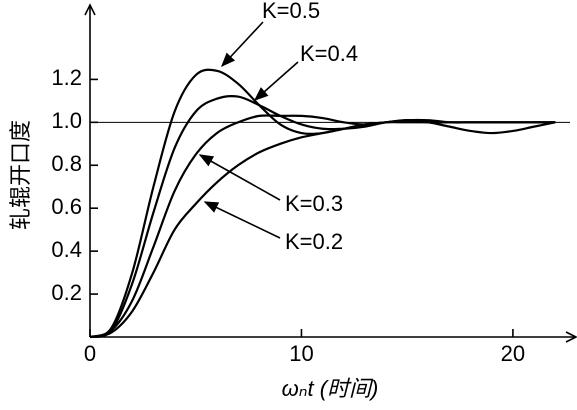 The width and height of the screenshot is (577, 410). What do you see at coordinates (66, 249) in the screenshot?
I see `y-tick-label: 0.4` at bounding box center [66, 249].